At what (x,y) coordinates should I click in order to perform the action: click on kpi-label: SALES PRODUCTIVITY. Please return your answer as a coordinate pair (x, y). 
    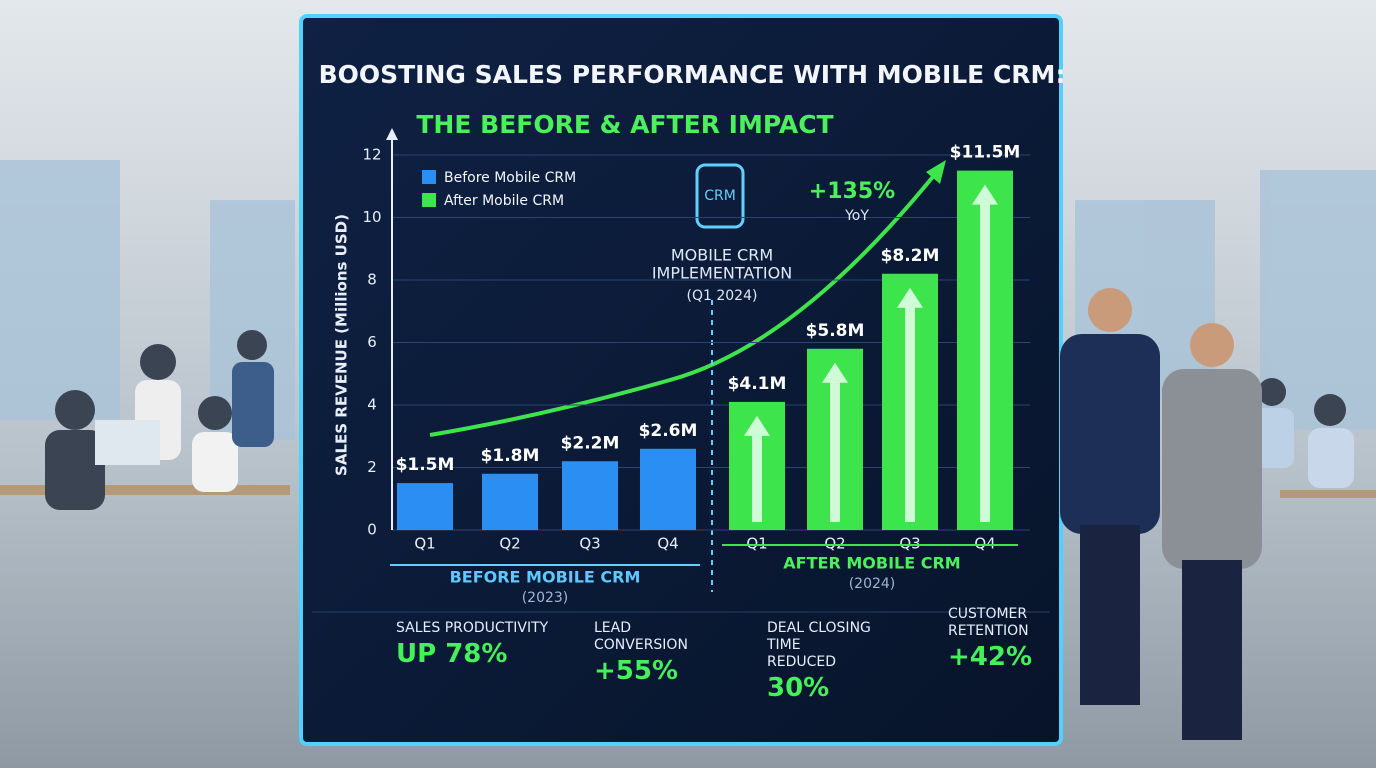
    Looking at the image, I should click on (472, 628).